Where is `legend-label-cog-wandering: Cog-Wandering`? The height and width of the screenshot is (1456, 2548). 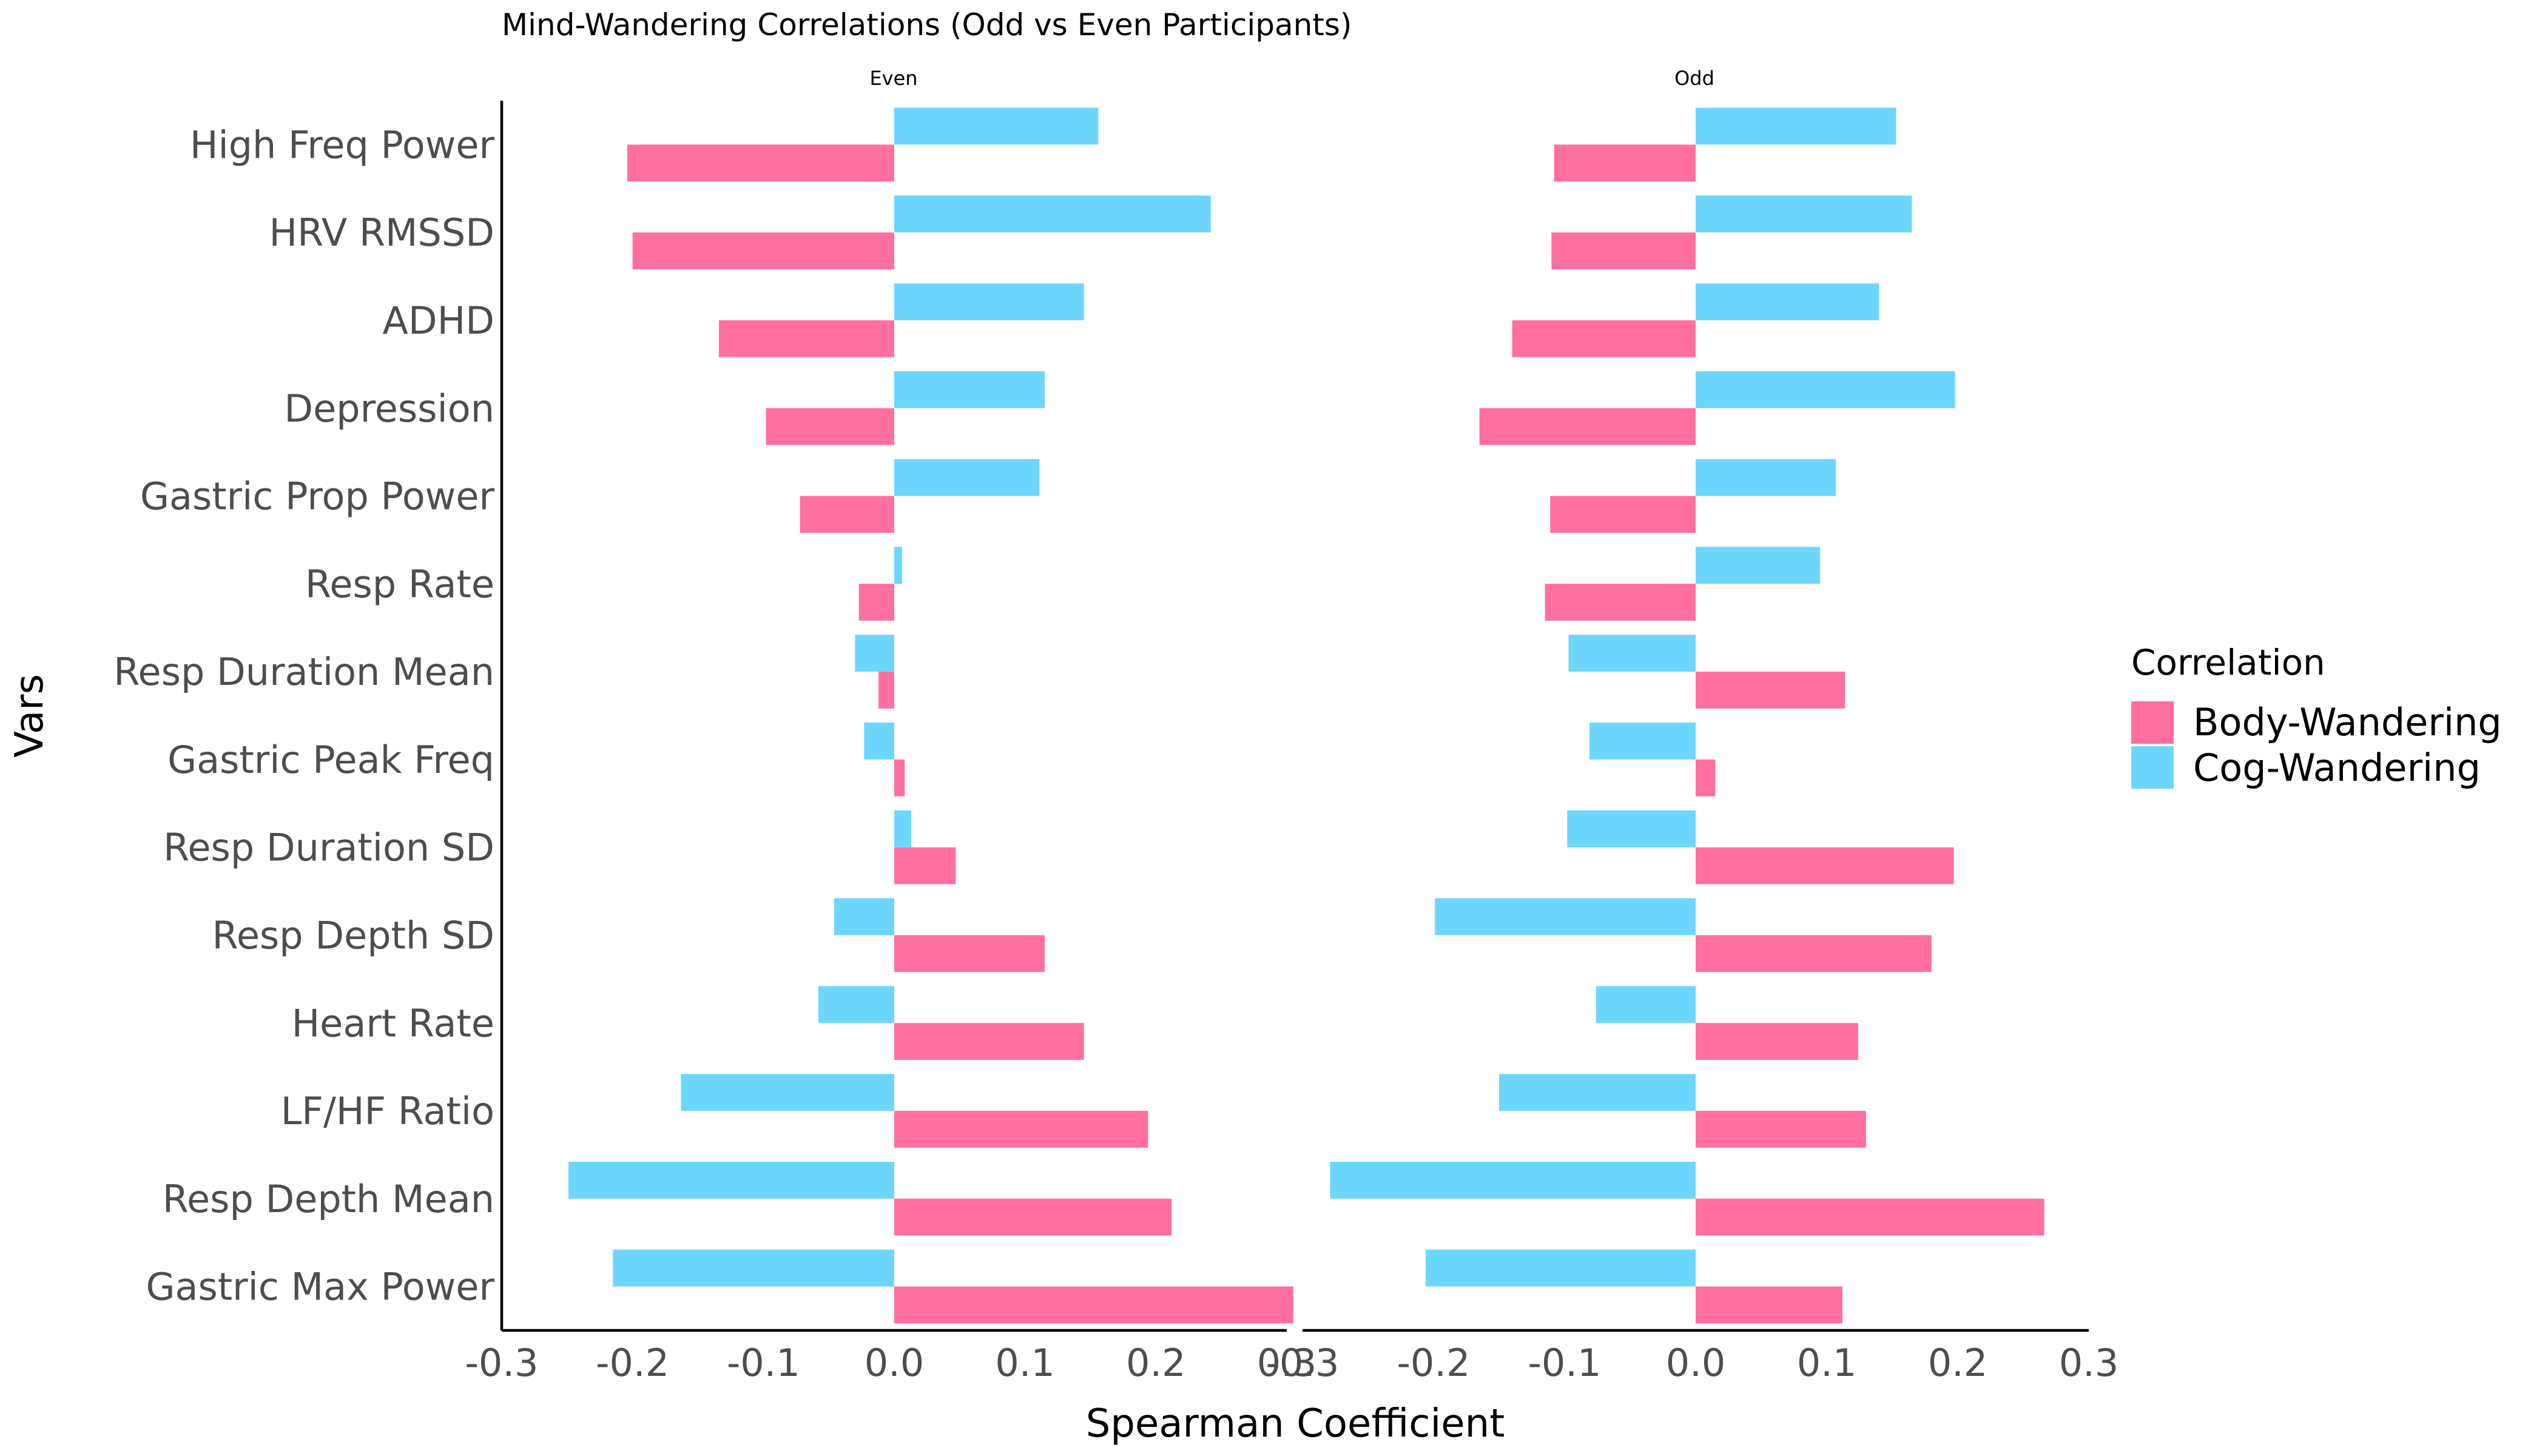
legend-label-cog-wandering: Cog-Wandering is located at coordinates (2337, 768).